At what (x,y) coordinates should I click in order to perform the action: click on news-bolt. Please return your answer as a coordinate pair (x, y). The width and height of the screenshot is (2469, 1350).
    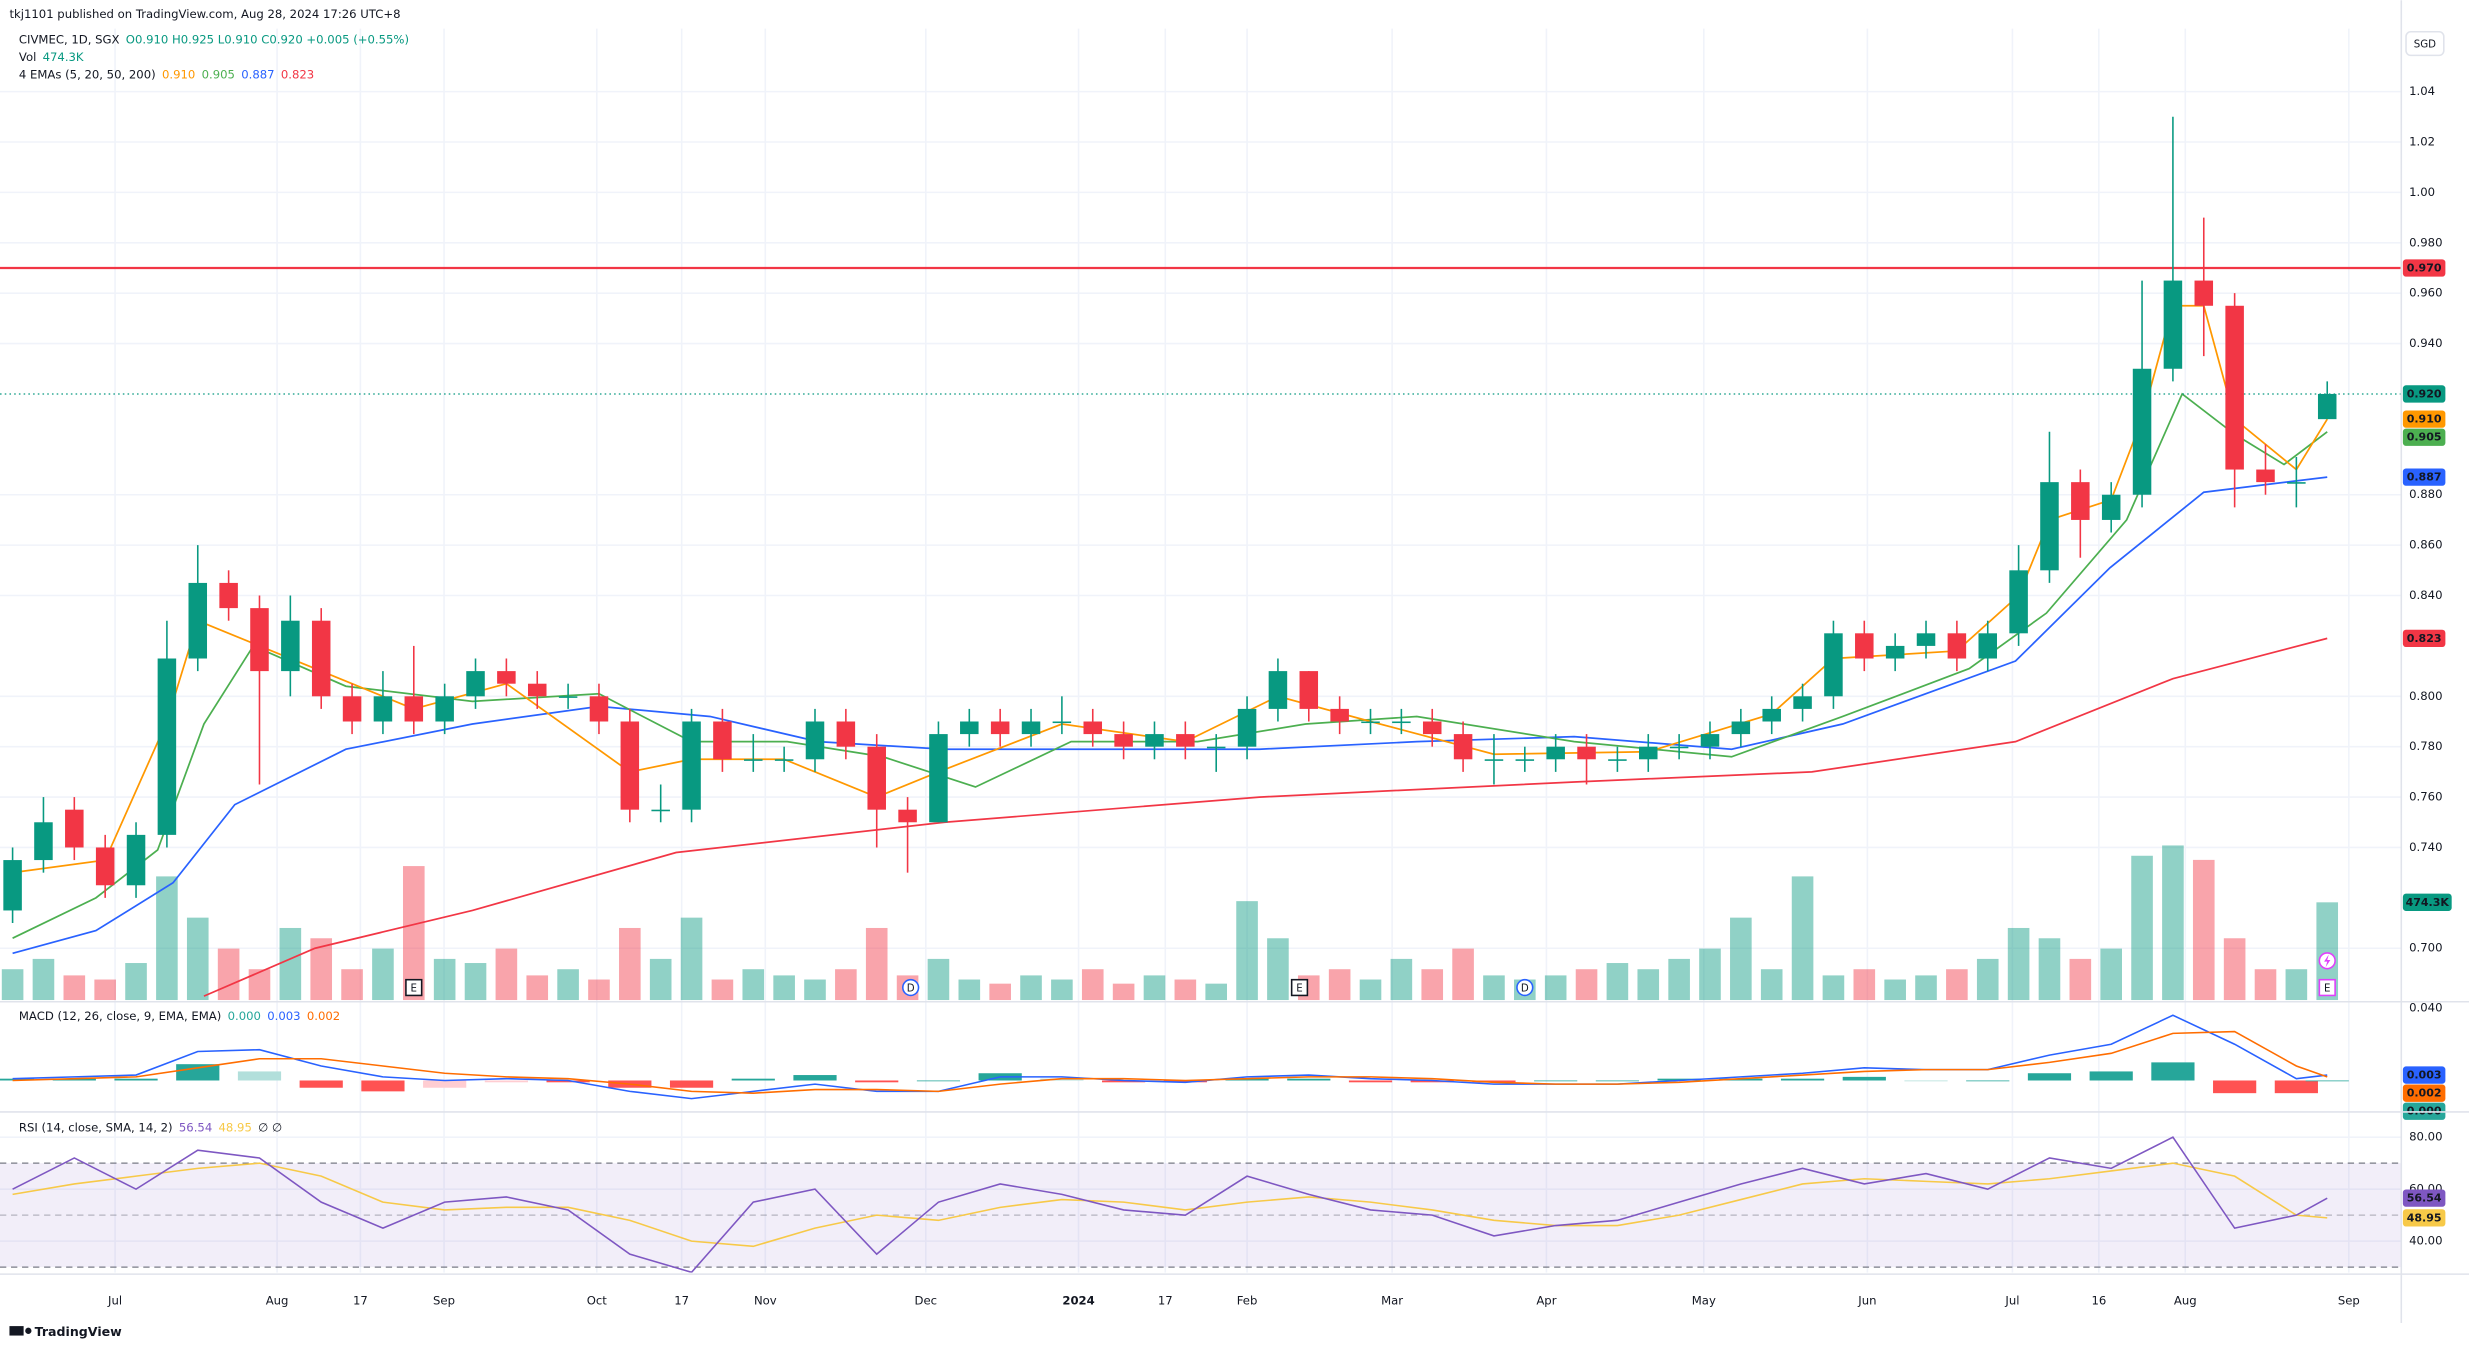
    Looking at the image, I should click on (2327, 961).